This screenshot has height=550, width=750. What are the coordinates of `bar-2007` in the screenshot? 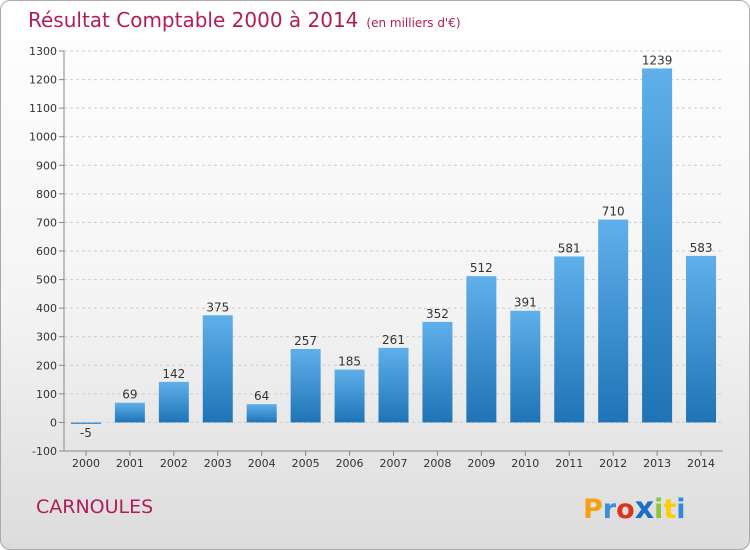 It's located at (393, 385).